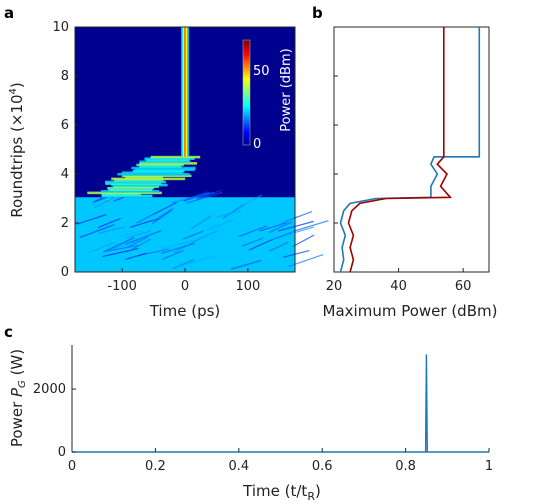 This screenshot has height=504, width=540. What do you see at coordinates (398, 286) in the screenshot?
I see `panel-b-x-tick-label: 40` at bounding box center [398, 286].